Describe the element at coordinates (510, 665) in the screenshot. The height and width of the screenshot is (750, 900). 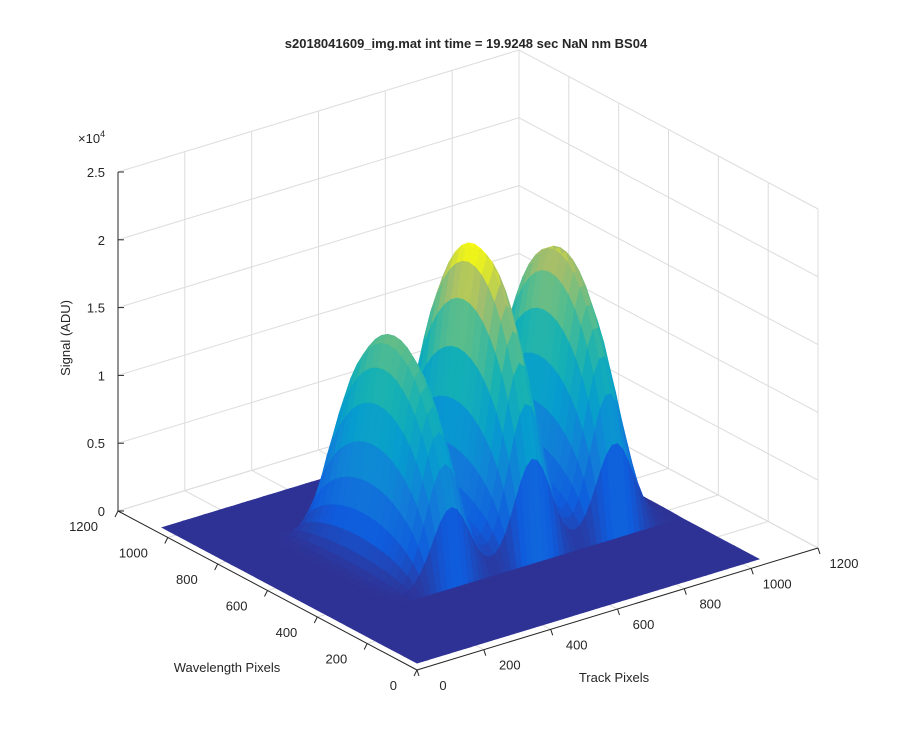
I see `x-tick-label: 200` at that location.